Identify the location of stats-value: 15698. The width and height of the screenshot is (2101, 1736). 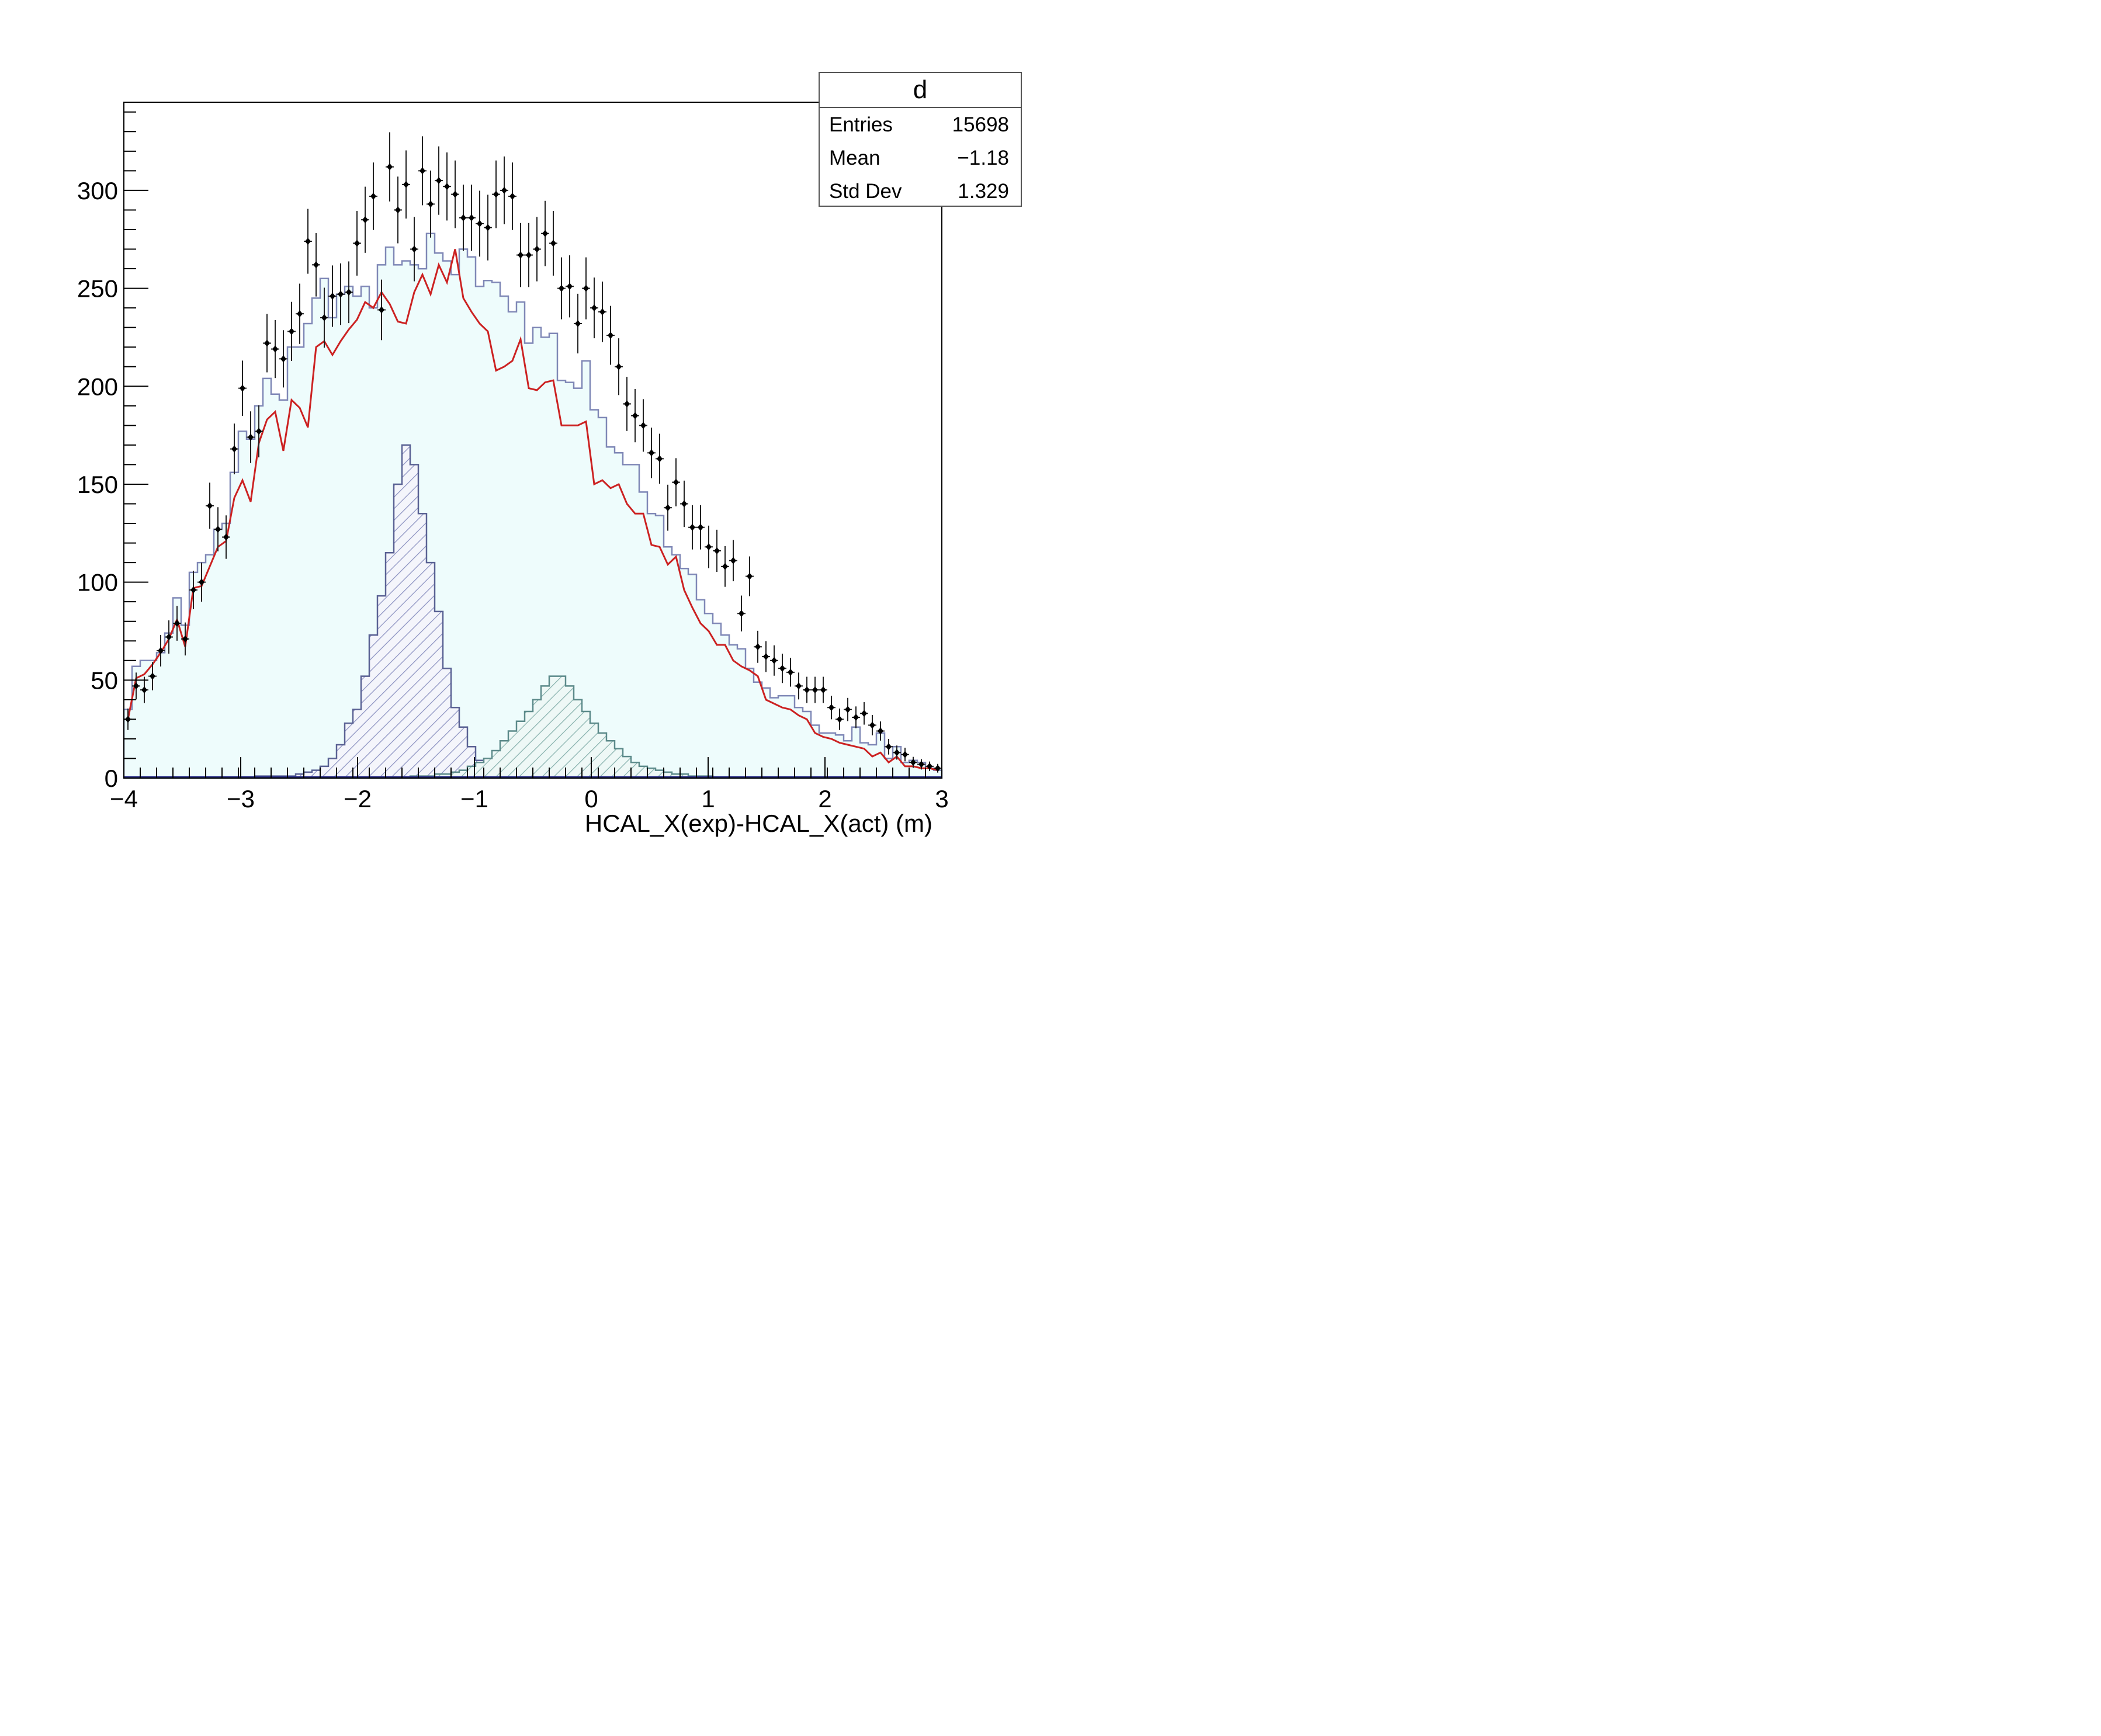
(980, 124).